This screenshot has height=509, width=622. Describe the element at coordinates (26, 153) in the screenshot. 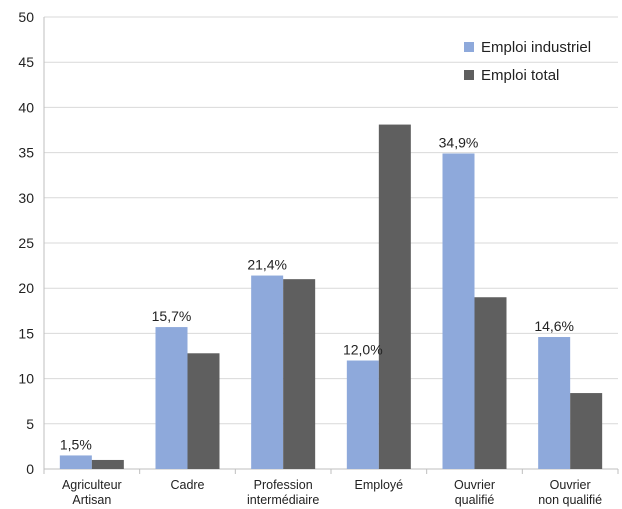

I see `y-tick-label: 35` at that location.